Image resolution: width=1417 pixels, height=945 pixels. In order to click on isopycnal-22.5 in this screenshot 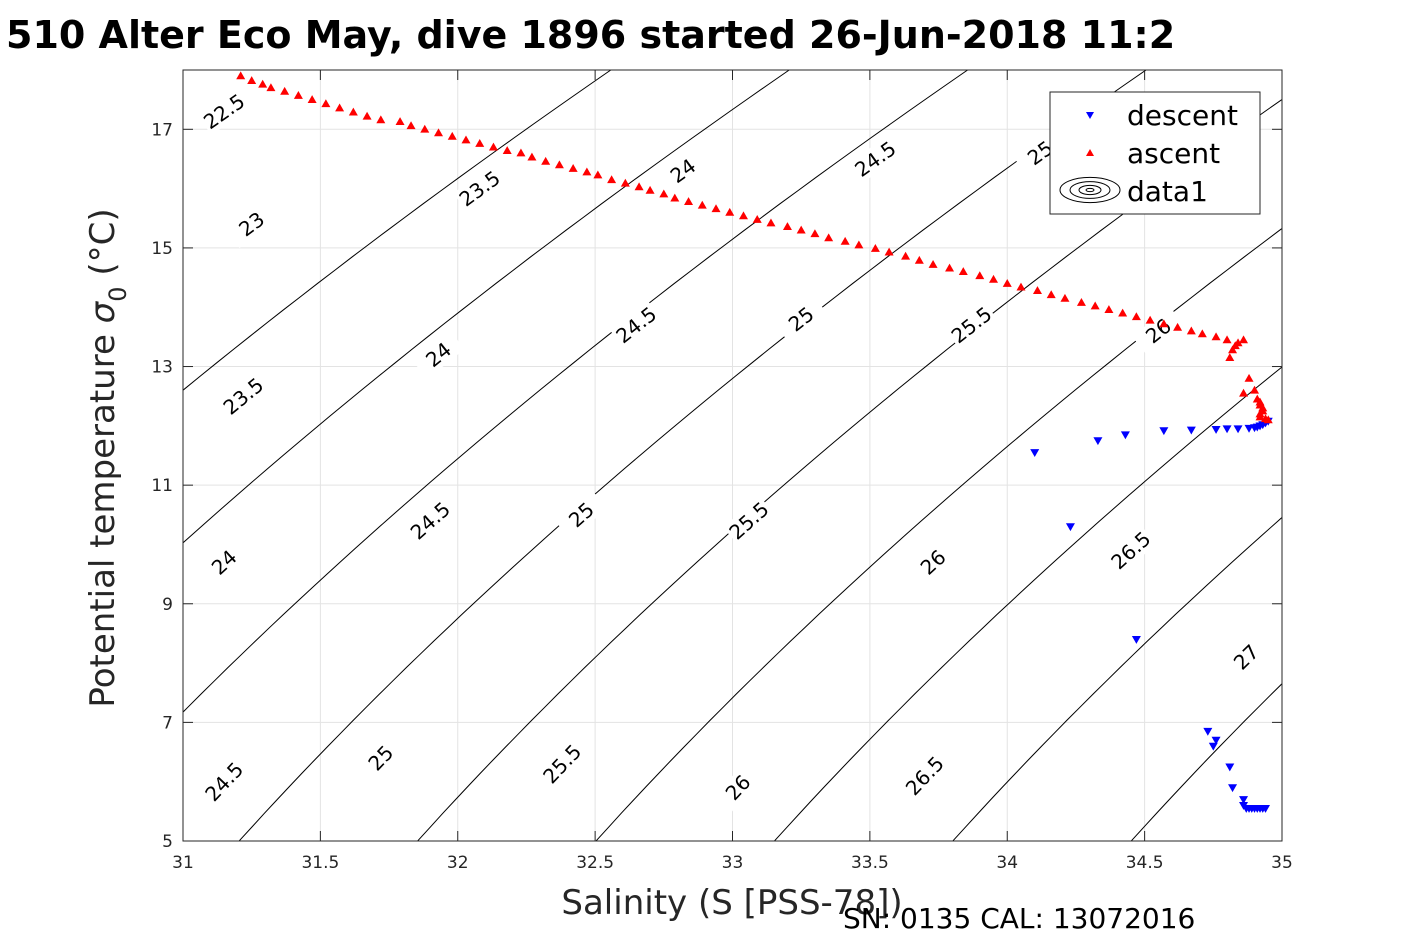, I will do `click(397, 230)`.